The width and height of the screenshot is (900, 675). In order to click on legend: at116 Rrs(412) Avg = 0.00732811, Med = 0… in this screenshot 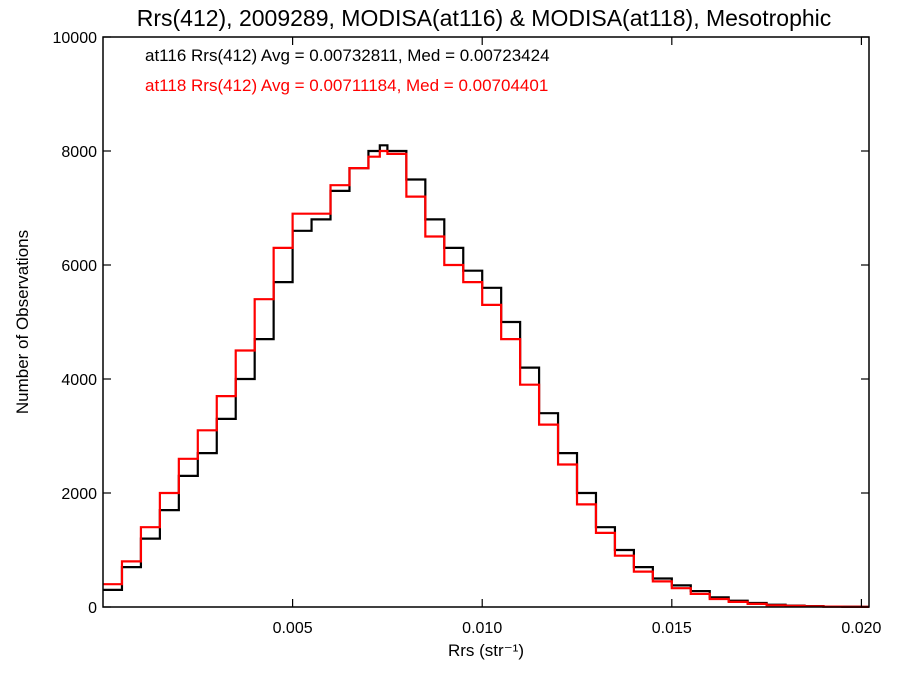, I will do `click(347, 70)`.